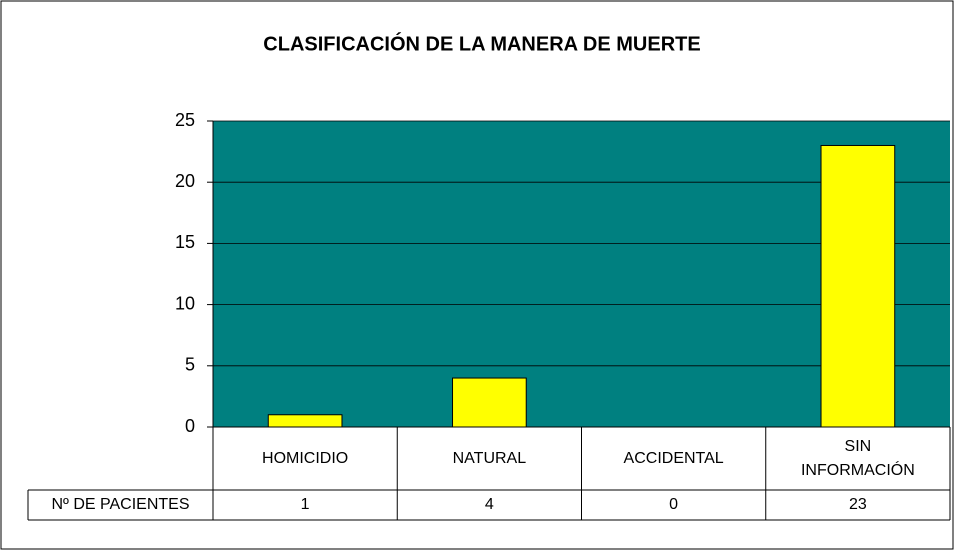 This screenshot has width=955, height=551. I want to click on y-tick-label: 0, so click(190, 426).